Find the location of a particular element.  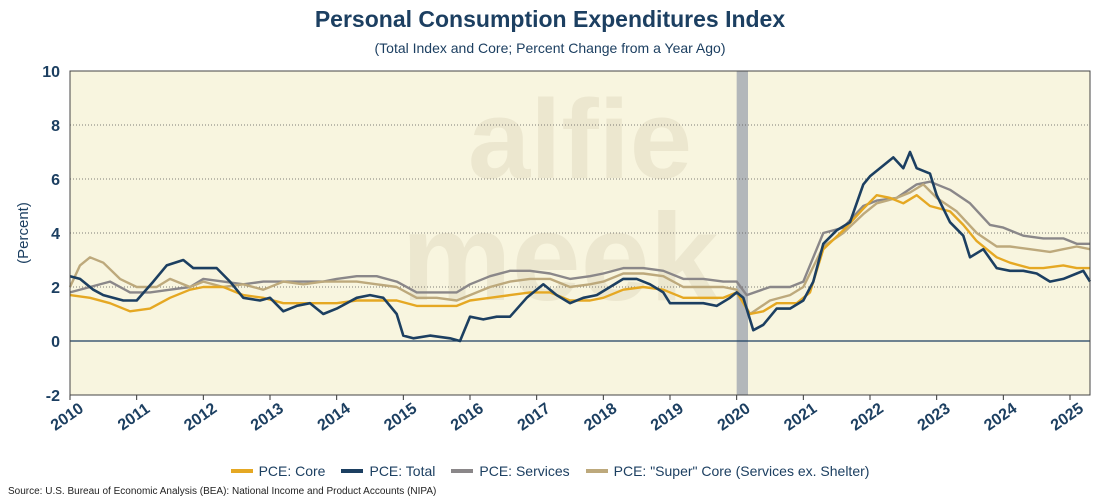

chart-title: Personal Consumption Expenditures Index is located at coordinates (550, 19).